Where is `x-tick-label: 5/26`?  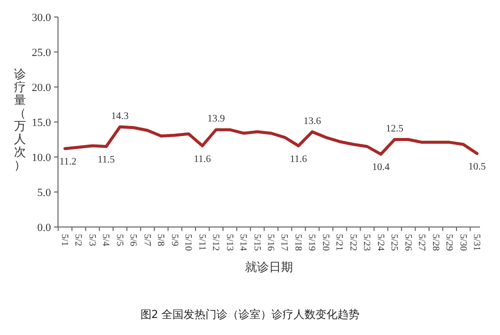 x-tick-label: 5/26 is located at coordinates (407, 243).